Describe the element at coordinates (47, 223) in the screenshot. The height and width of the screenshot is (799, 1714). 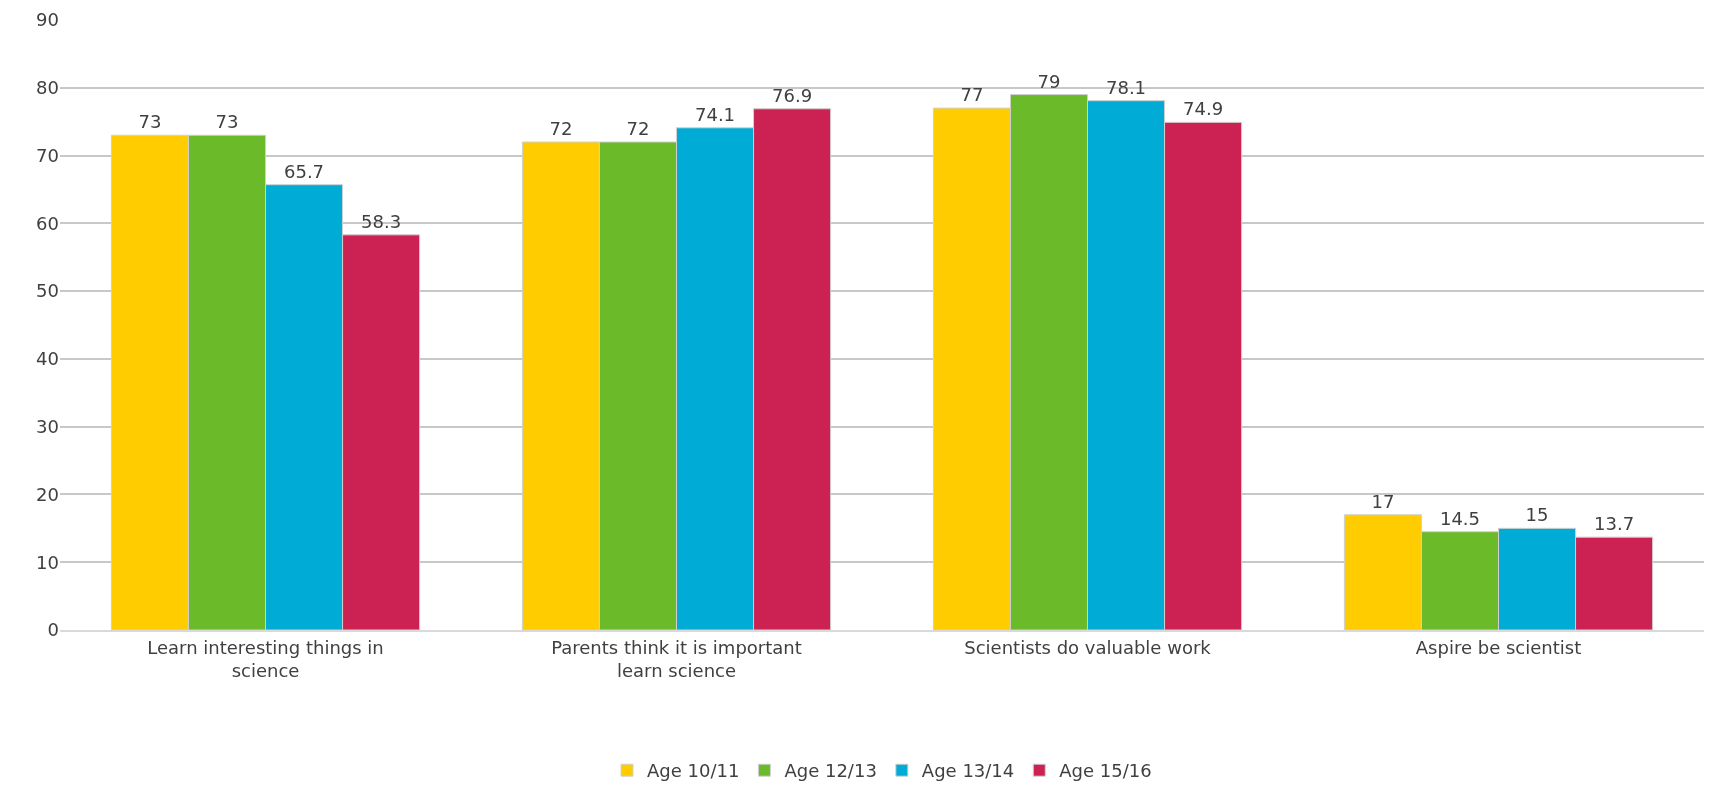
I see `y-tick-label: 60` at that location.